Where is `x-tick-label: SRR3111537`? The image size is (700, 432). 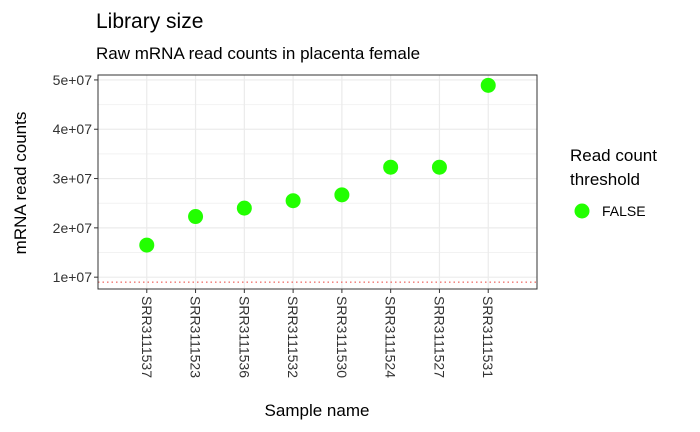
x-tick-label: SRR3111537 is located at coordinates (147, 337).